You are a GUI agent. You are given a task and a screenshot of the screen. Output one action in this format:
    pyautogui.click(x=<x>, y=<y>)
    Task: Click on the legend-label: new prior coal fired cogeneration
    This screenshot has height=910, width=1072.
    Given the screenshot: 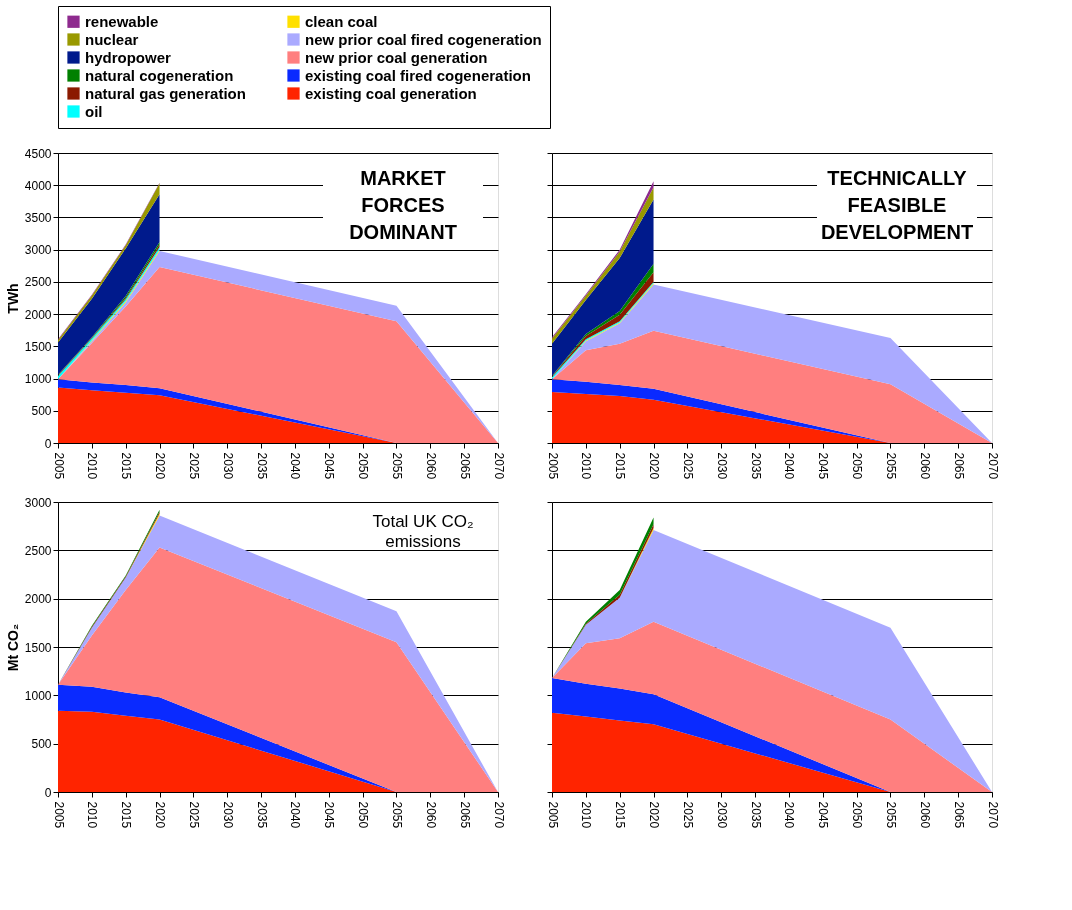 What is the action you would take?
    pyautogui.click(x=423, y=39)
    